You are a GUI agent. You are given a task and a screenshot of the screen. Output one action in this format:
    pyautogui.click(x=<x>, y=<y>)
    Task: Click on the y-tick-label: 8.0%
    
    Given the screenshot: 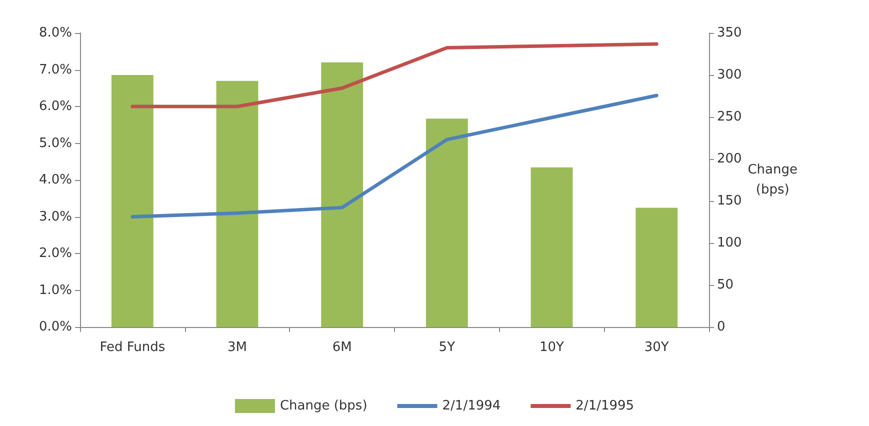 What is the action you would take?
    pyautogui.click(x=55, y=33)
    